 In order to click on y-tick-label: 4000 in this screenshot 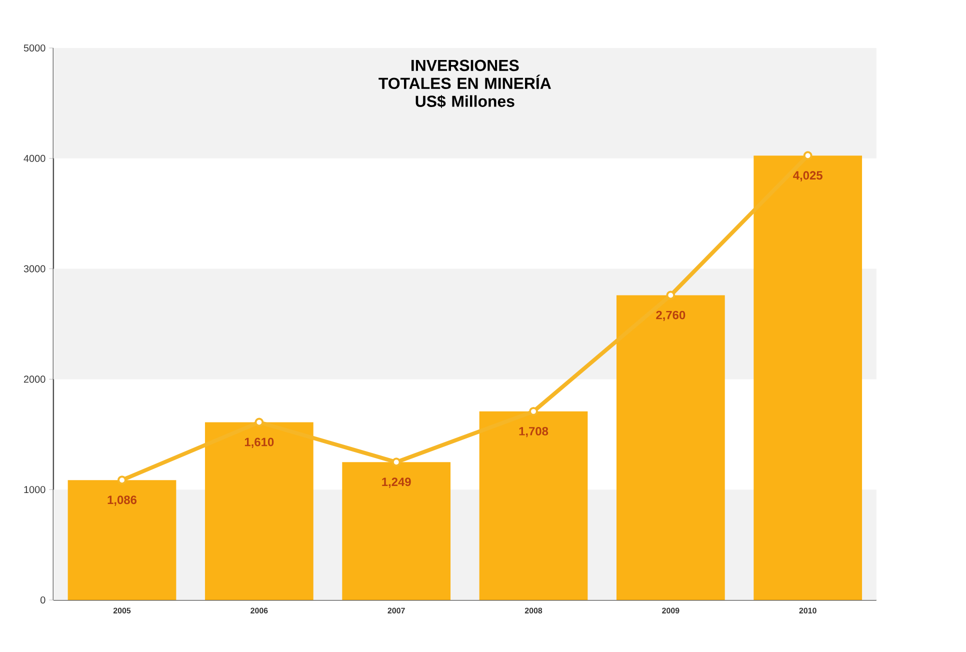, I will do `click(35, 158)`.